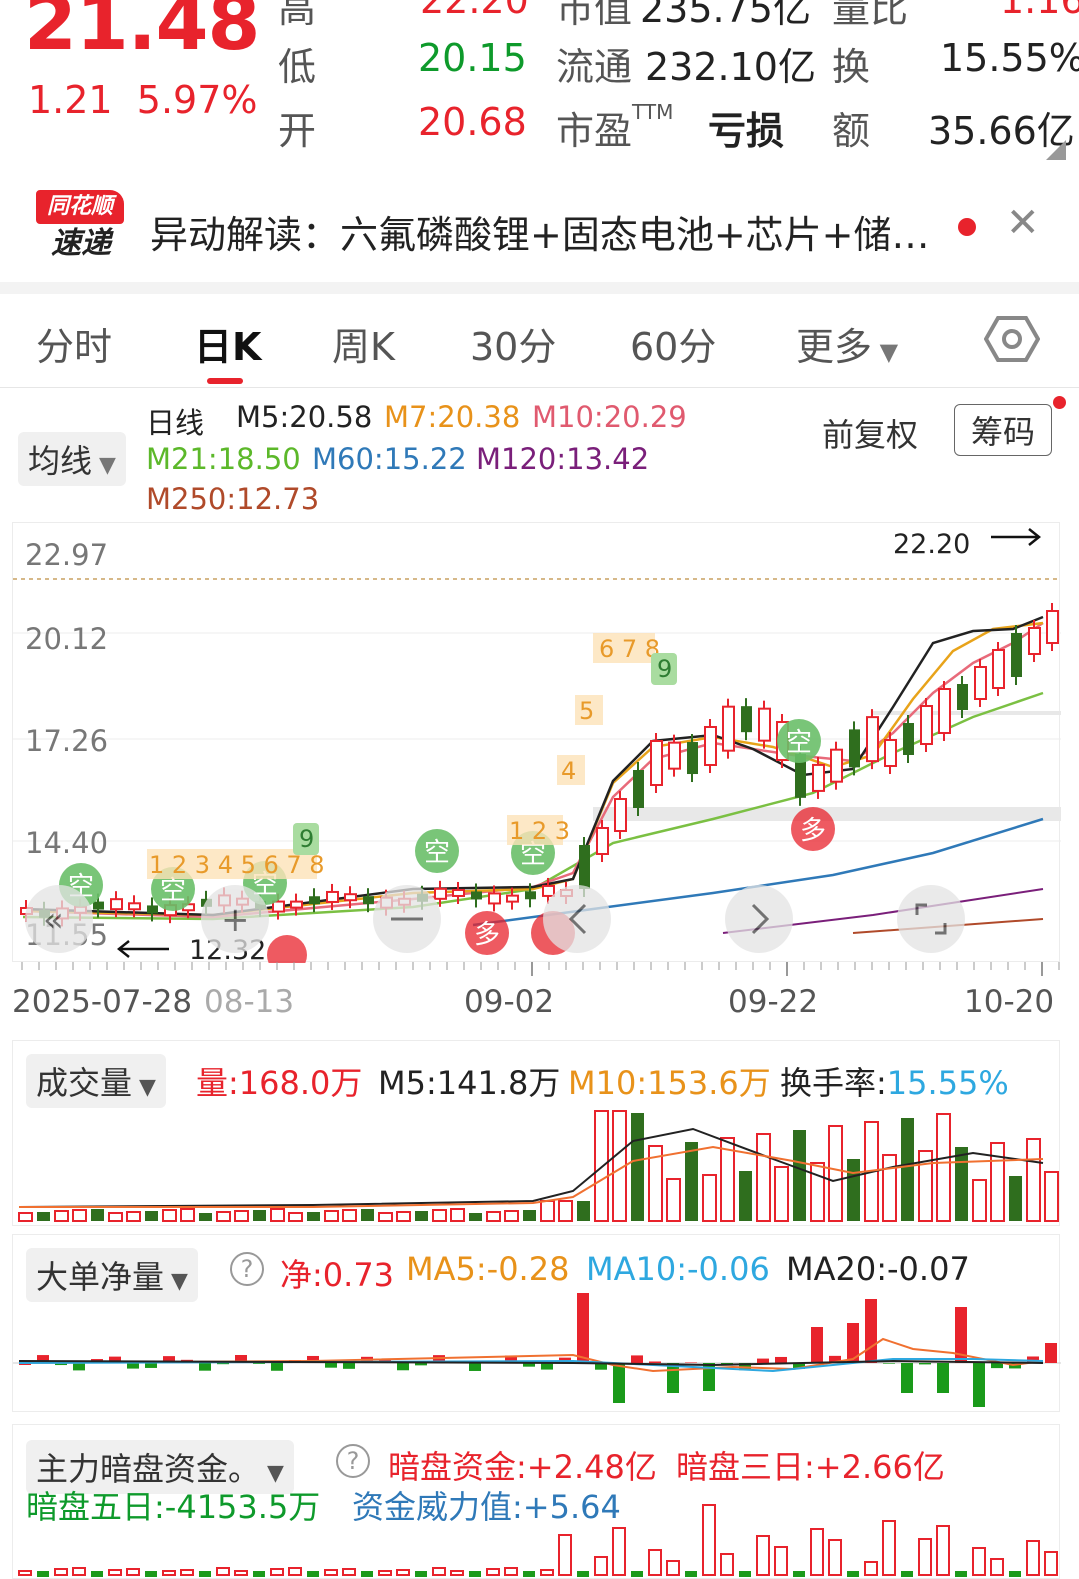 This screenshot has height=1579, width=1079. Describe the element at coordinates (1012, 339) in the screenshot. I see `gear-icon` at that location.